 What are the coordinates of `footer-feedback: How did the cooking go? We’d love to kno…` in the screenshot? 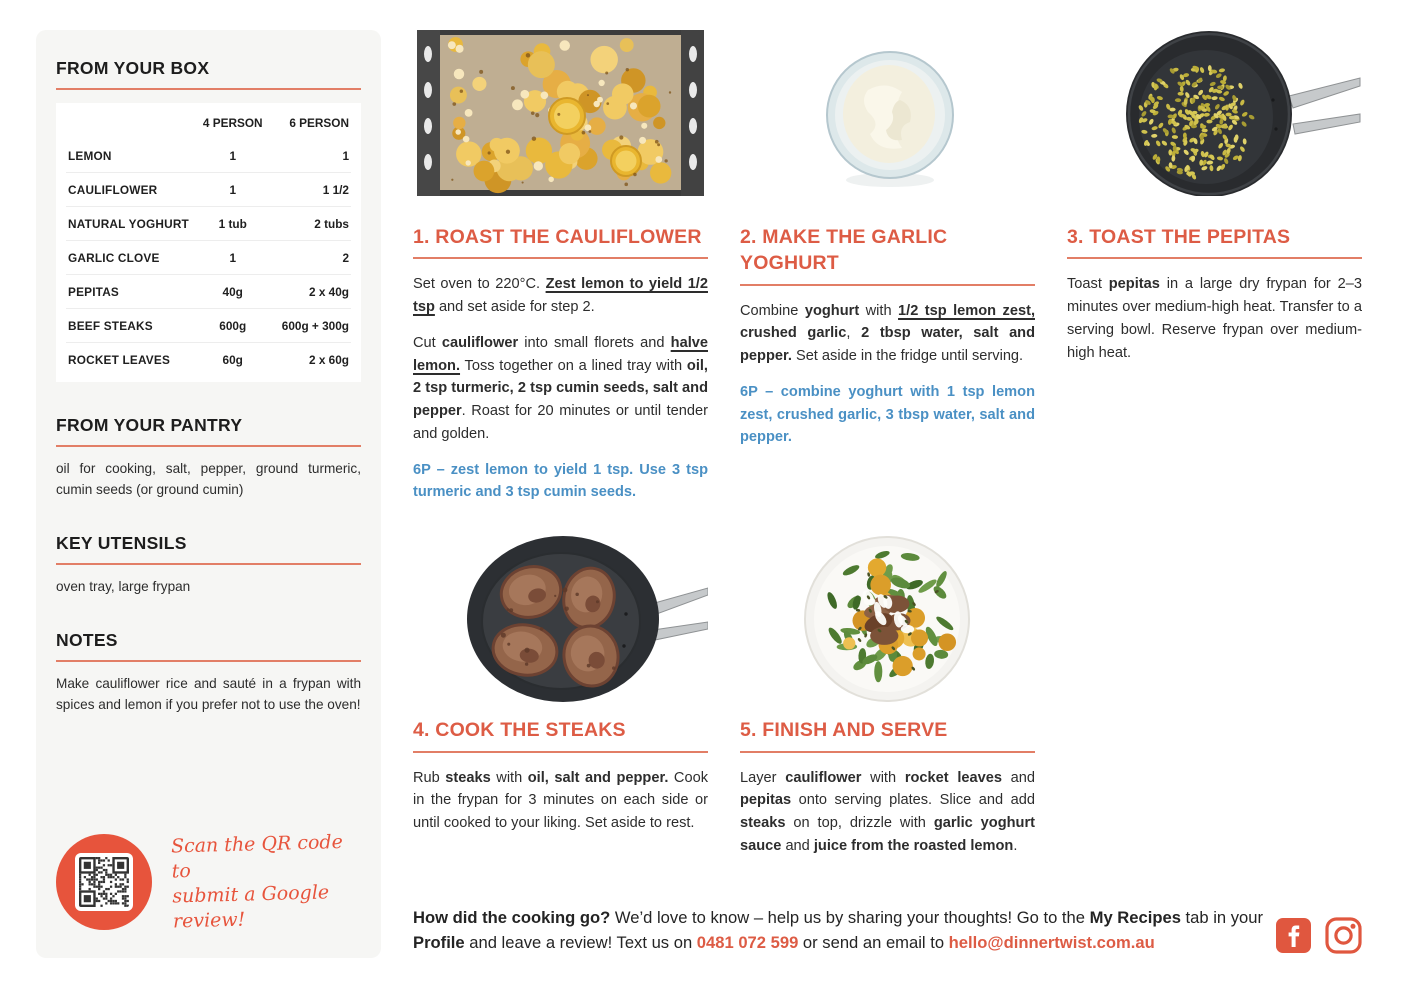 It's located at (839, 931).